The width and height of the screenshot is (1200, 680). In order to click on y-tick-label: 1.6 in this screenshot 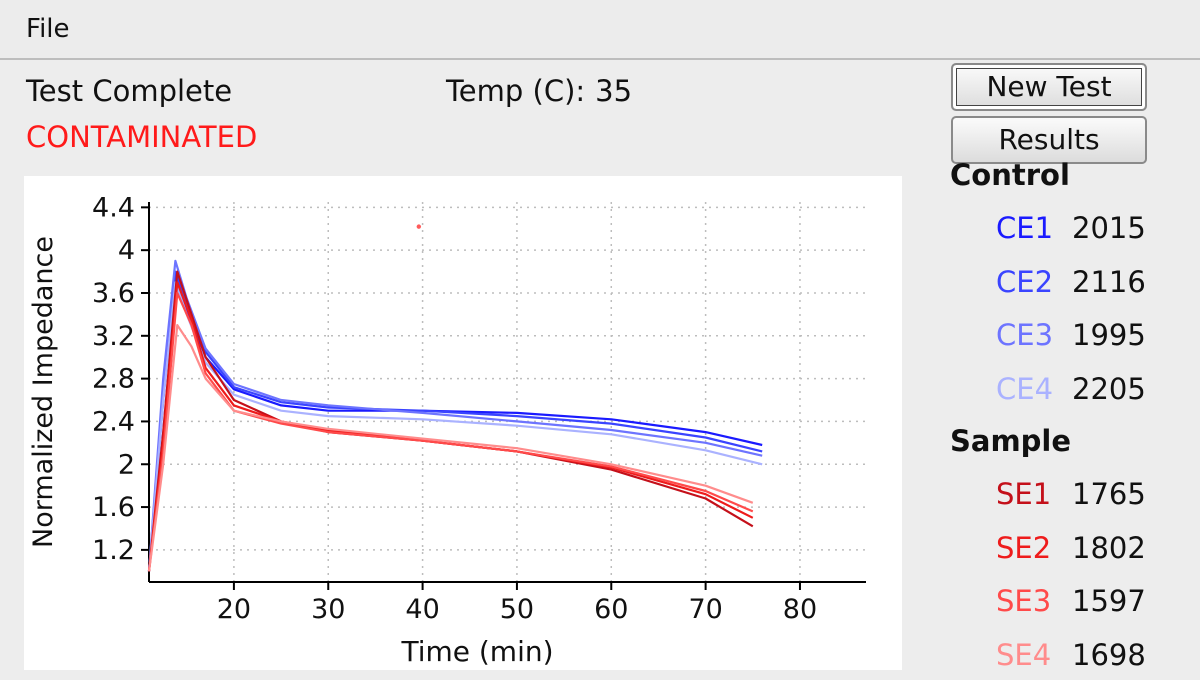, I will do `click(113, 507)`.